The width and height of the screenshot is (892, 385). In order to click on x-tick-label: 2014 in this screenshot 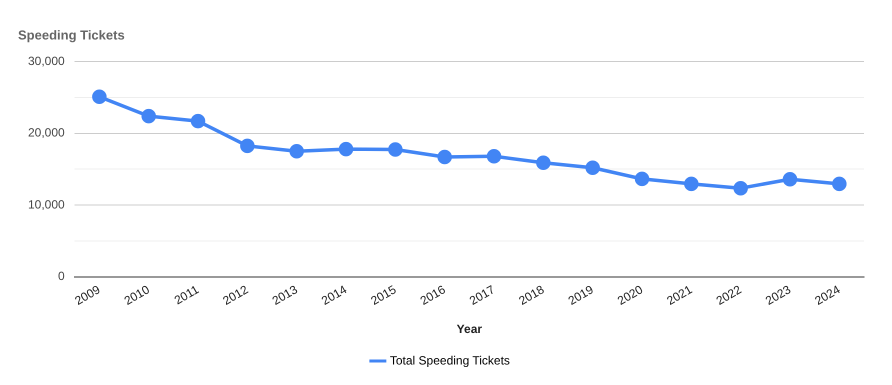, I will do `click(334, 295)`.